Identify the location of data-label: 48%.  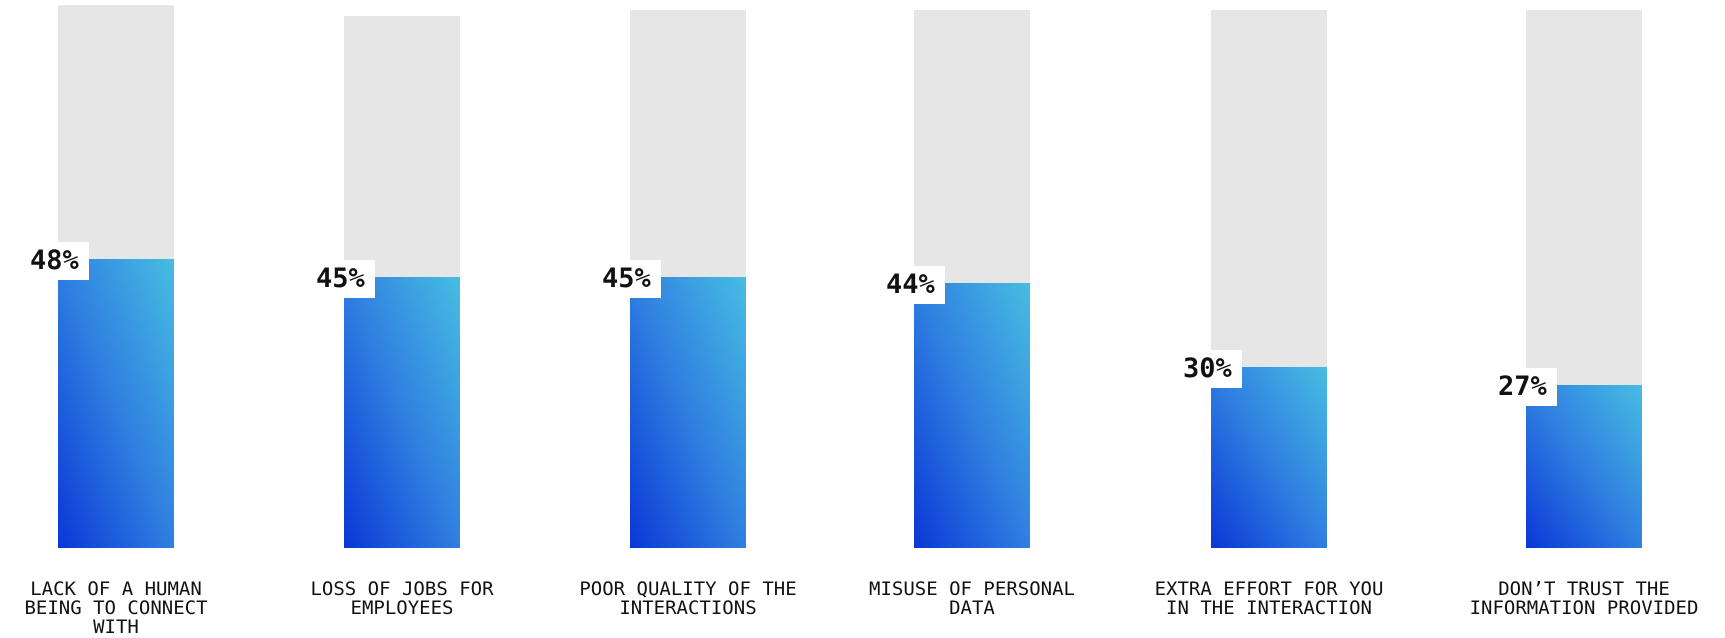
(58, 261).